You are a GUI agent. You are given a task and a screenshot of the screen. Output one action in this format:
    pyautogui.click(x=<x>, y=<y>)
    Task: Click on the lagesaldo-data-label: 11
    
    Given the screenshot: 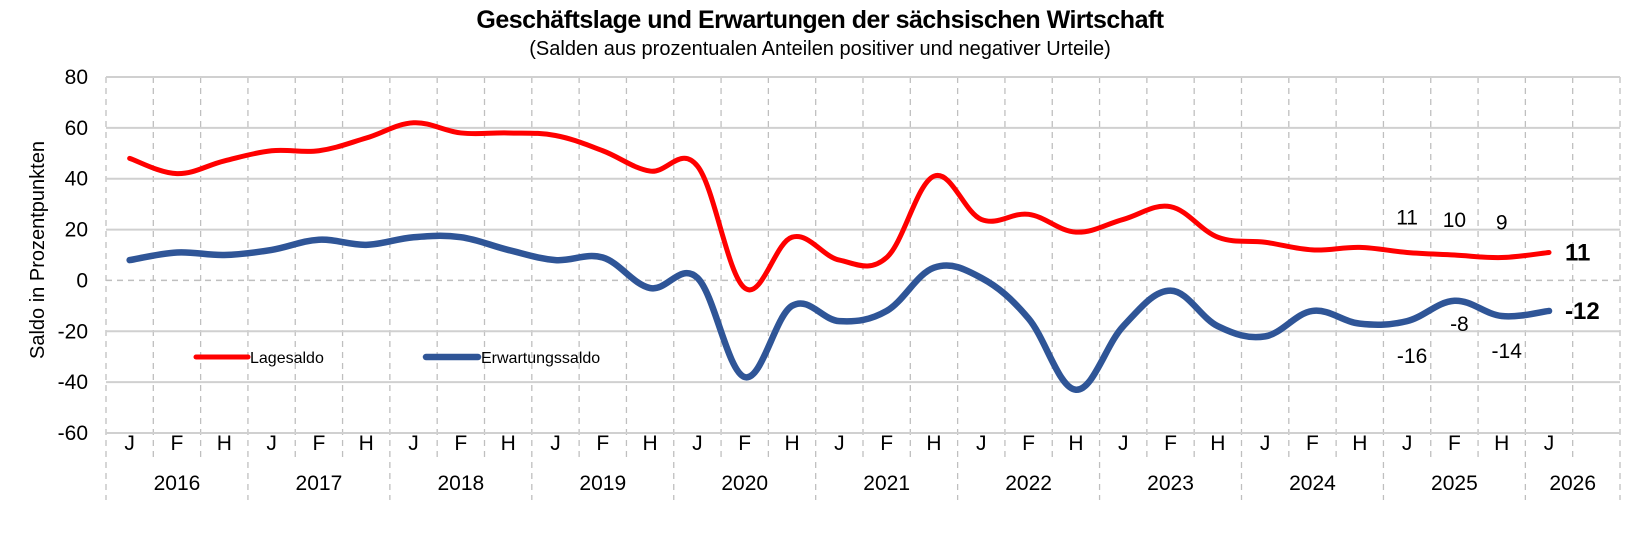 What is the action you would take?
    pyautogui.click(x=1407, y=217)
    